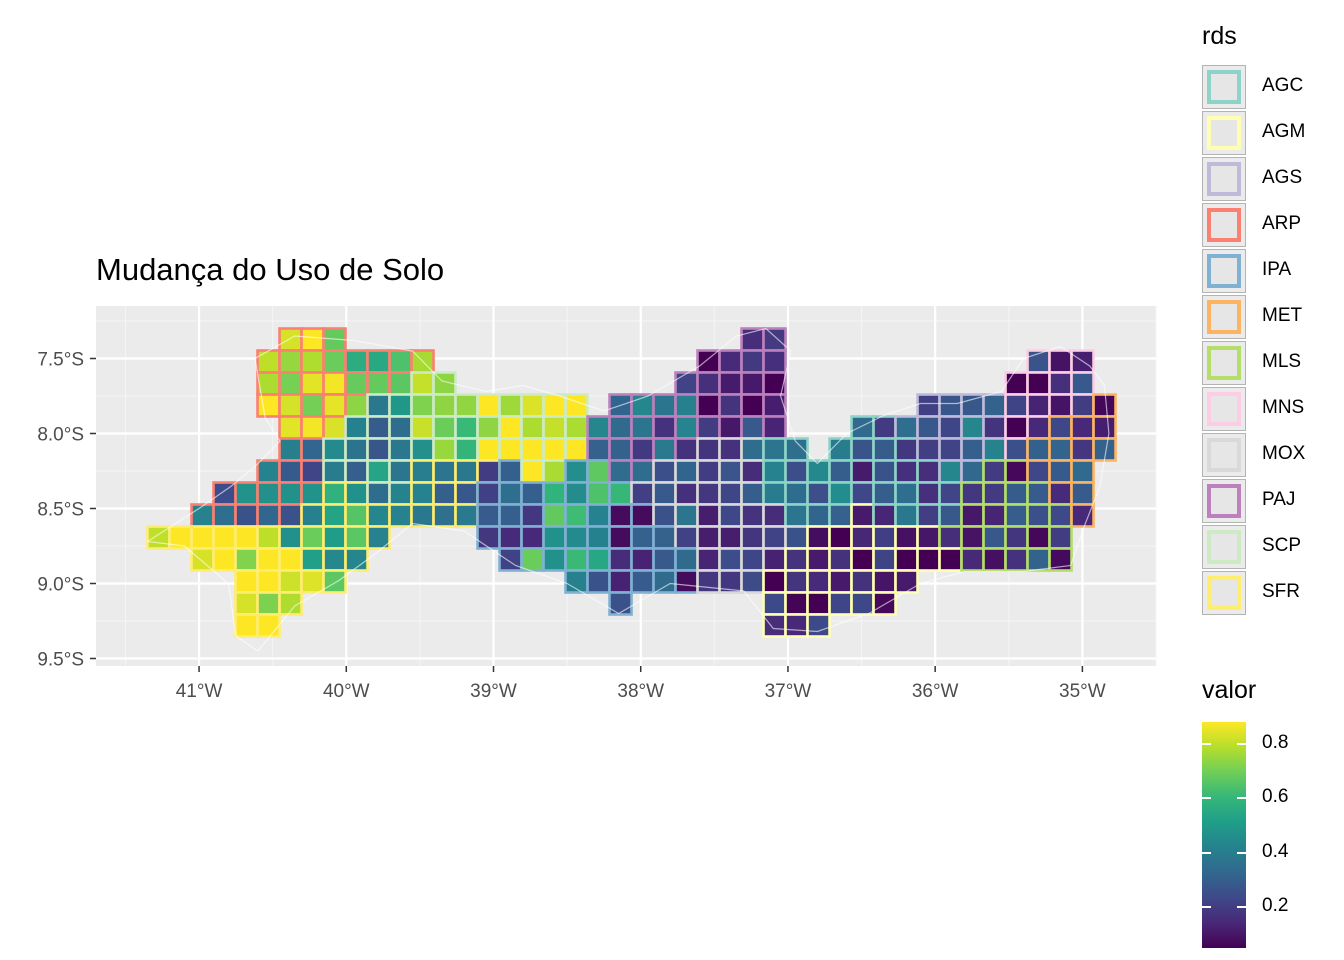 The width and height of the screenshot is (1344, 960). Describe the element at coordinates (1224, 455) in the screenshot. I see `rds-key-mox` at that location.